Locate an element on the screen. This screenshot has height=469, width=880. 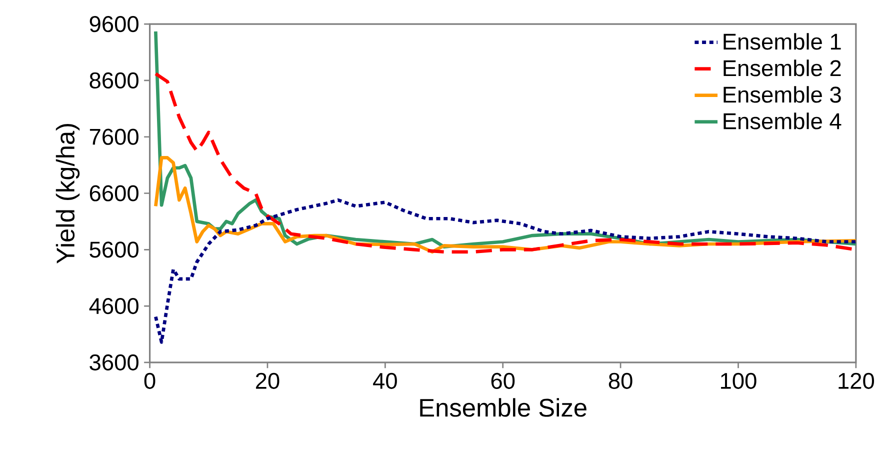
legend-label: Ensemble 2 is located at coordinates (782, 67).